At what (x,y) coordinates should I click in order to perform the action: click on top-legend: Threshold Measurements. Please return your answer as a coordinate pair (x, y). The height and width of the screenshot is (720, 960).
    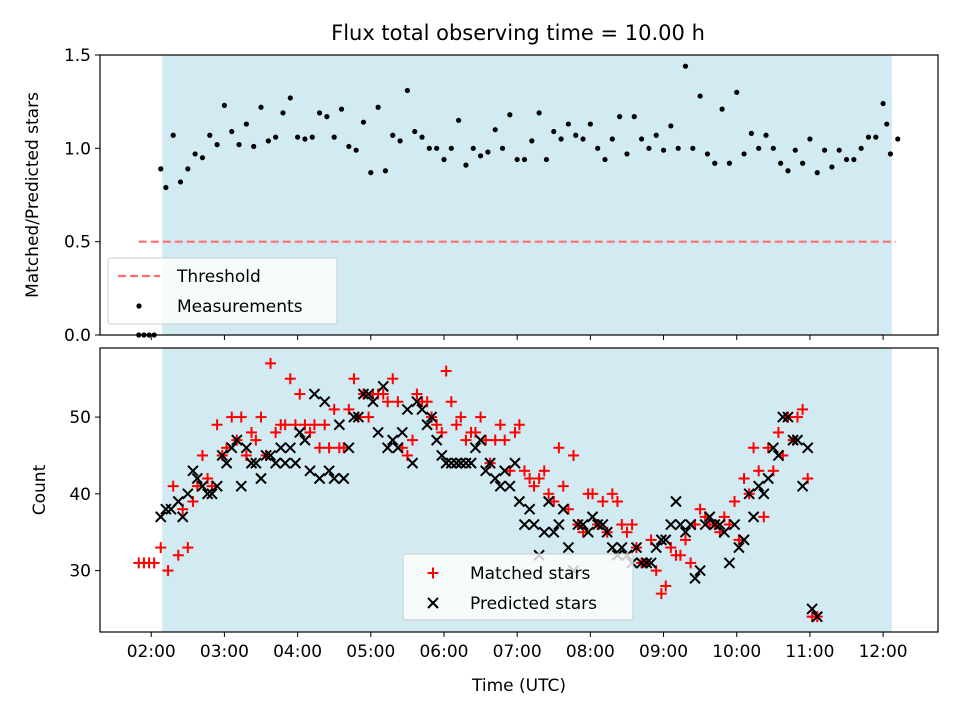
    Looking at the image, I should click on (222, 291).